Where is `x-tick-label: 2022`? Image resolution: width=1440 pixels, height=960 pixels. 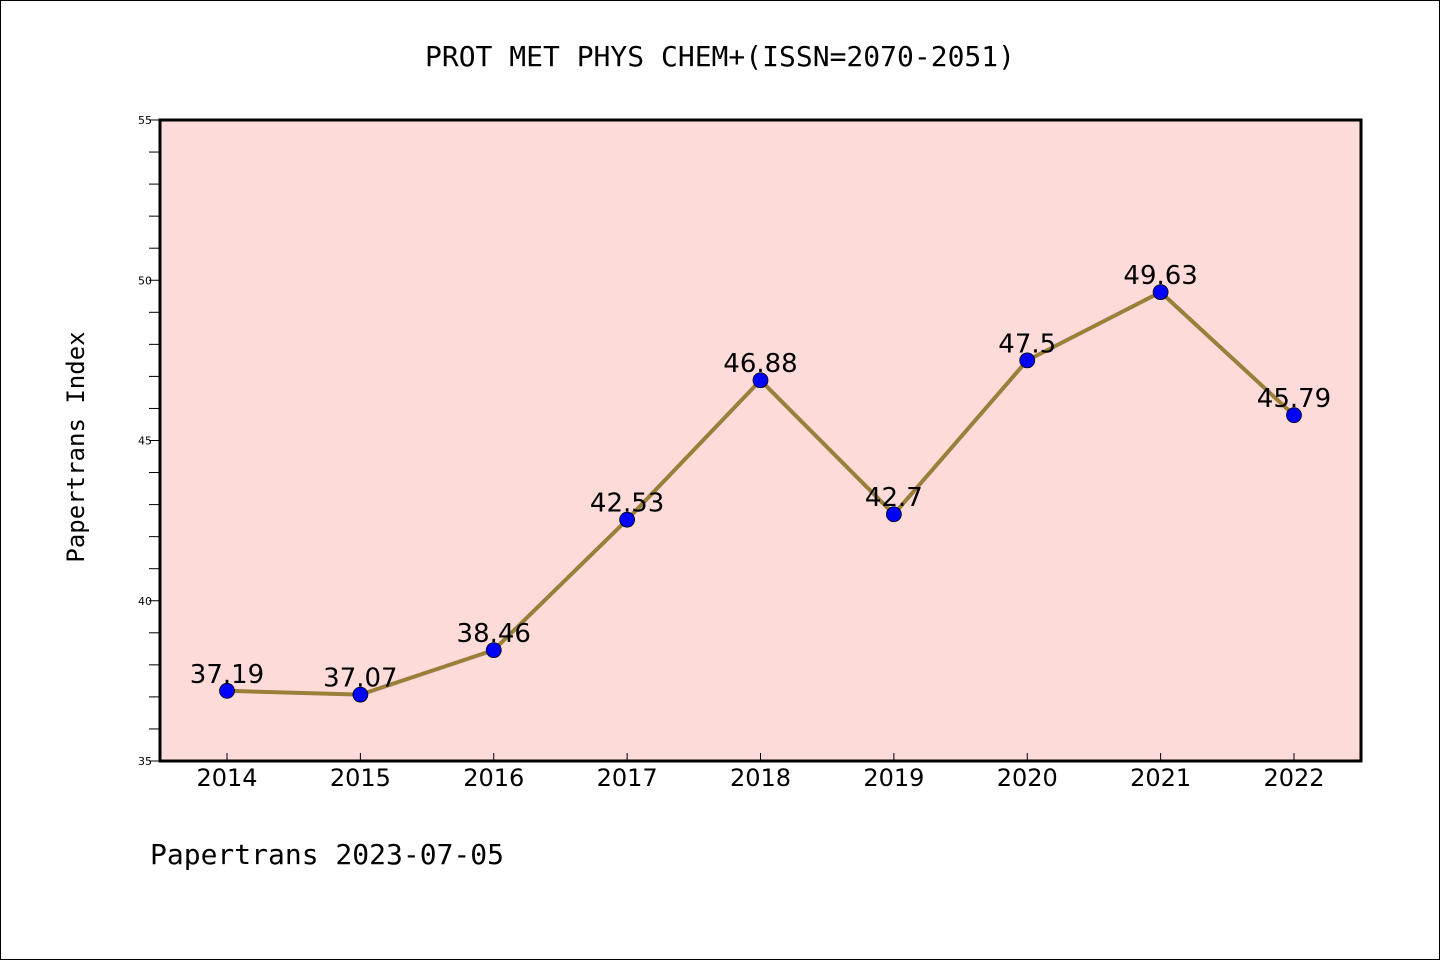
x-tick-label: 2022 is located at coordinates (1293, 778).